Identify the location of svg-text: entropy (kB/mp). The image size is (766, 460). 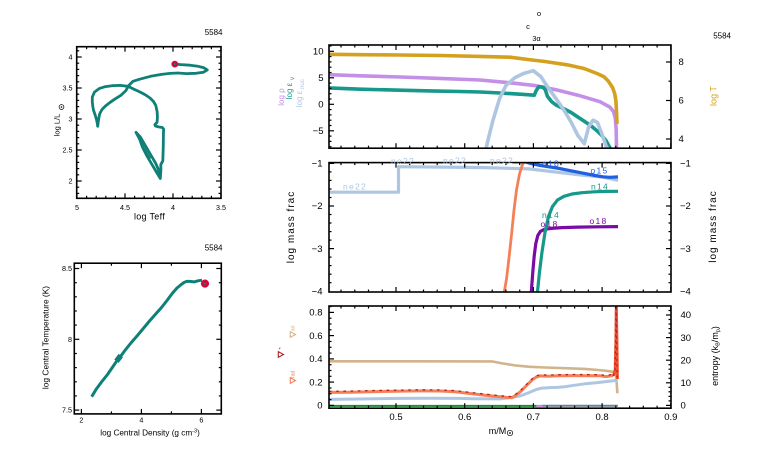
(716, 356).